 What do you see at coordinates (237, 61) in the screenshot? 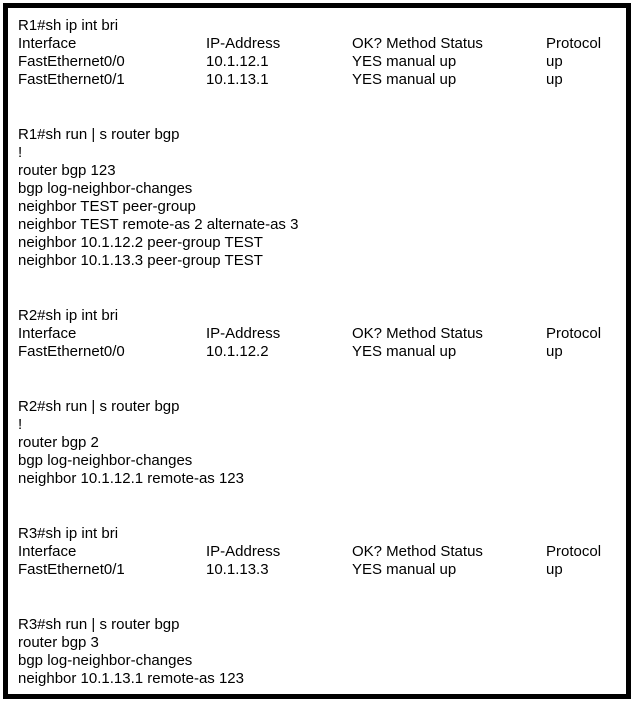
I see `cell-ip-address: 10.1.12.1` at bounding box center [237, 61].